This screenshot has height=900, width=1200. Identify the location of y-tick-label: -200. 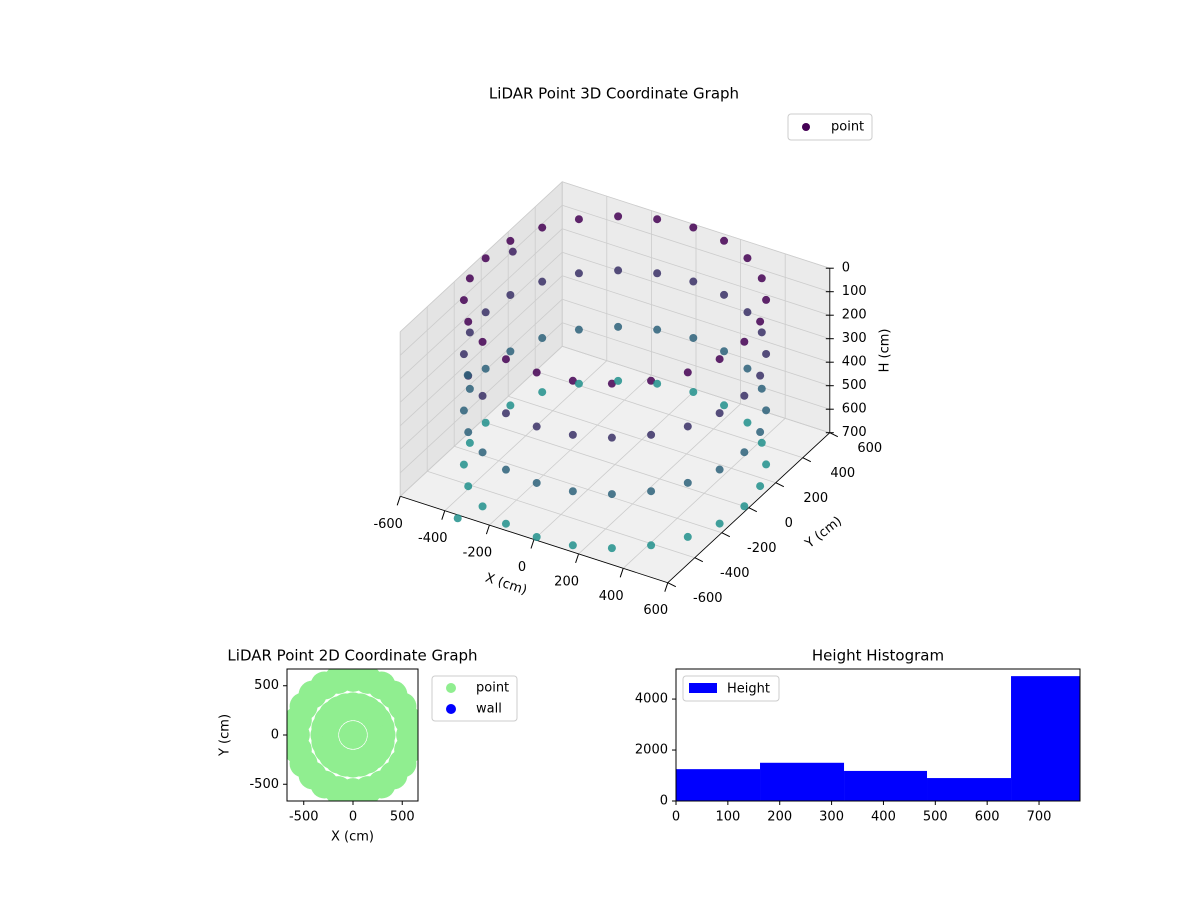
(762, 548).